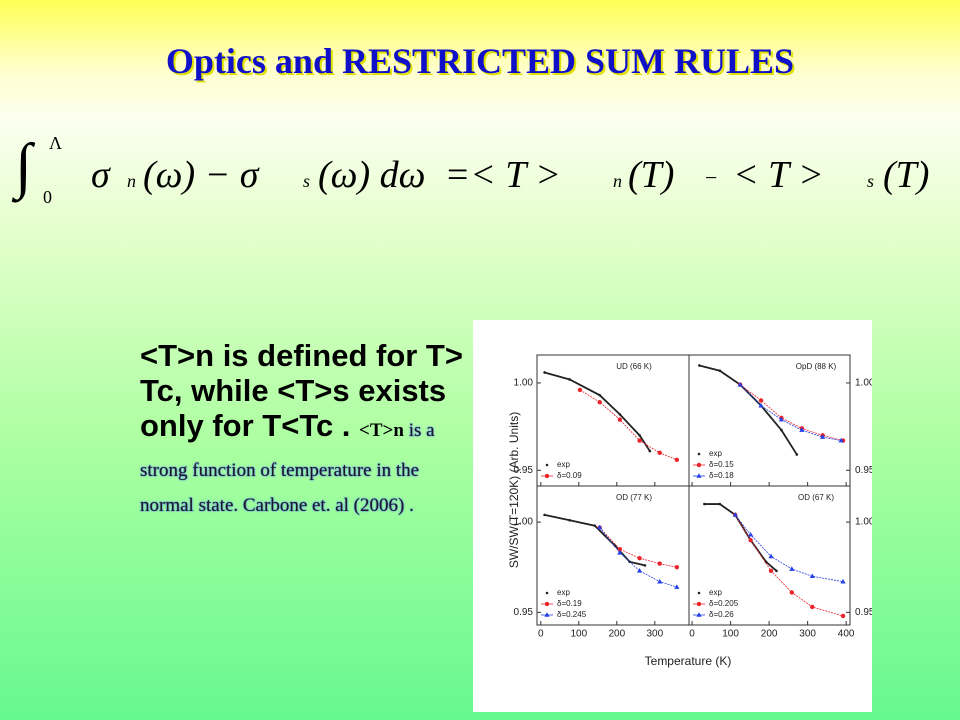  I want to click on legend-label: δ=0.245, so click(572, 614).